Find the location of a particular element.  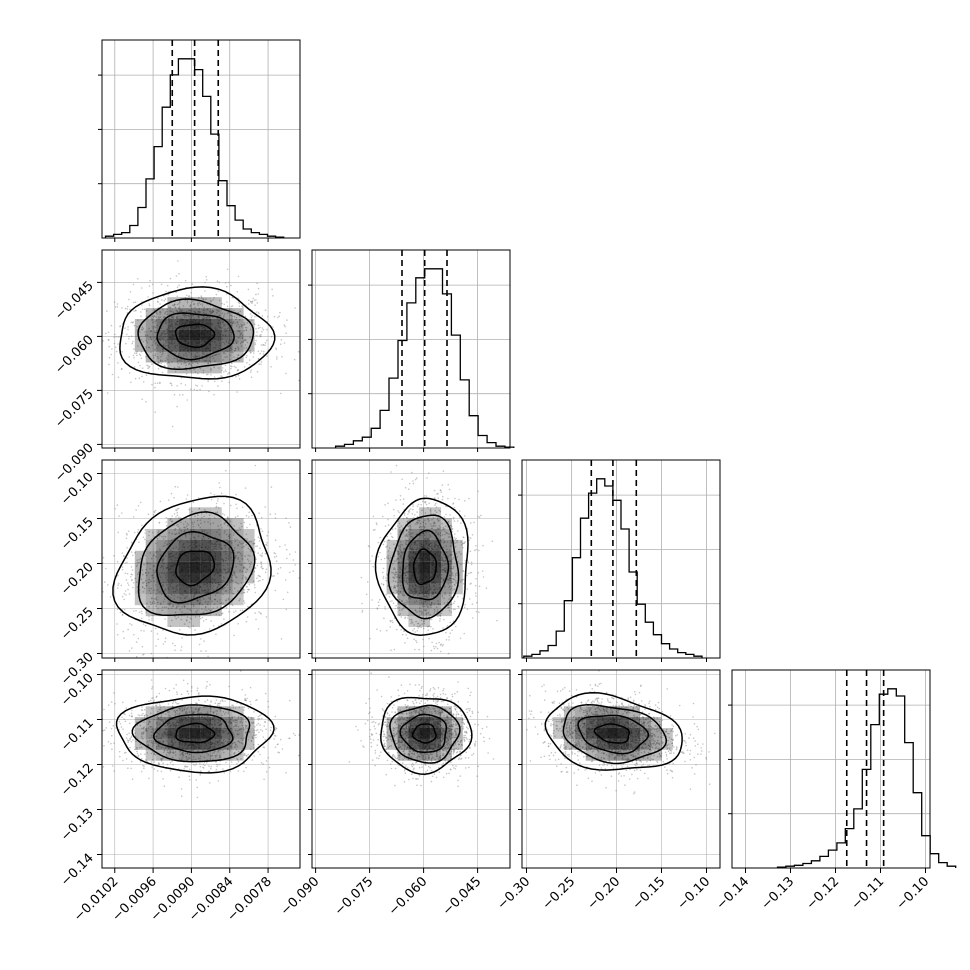

x-tick-label-1-0: −0.090 is located at coordinates (300, 896).